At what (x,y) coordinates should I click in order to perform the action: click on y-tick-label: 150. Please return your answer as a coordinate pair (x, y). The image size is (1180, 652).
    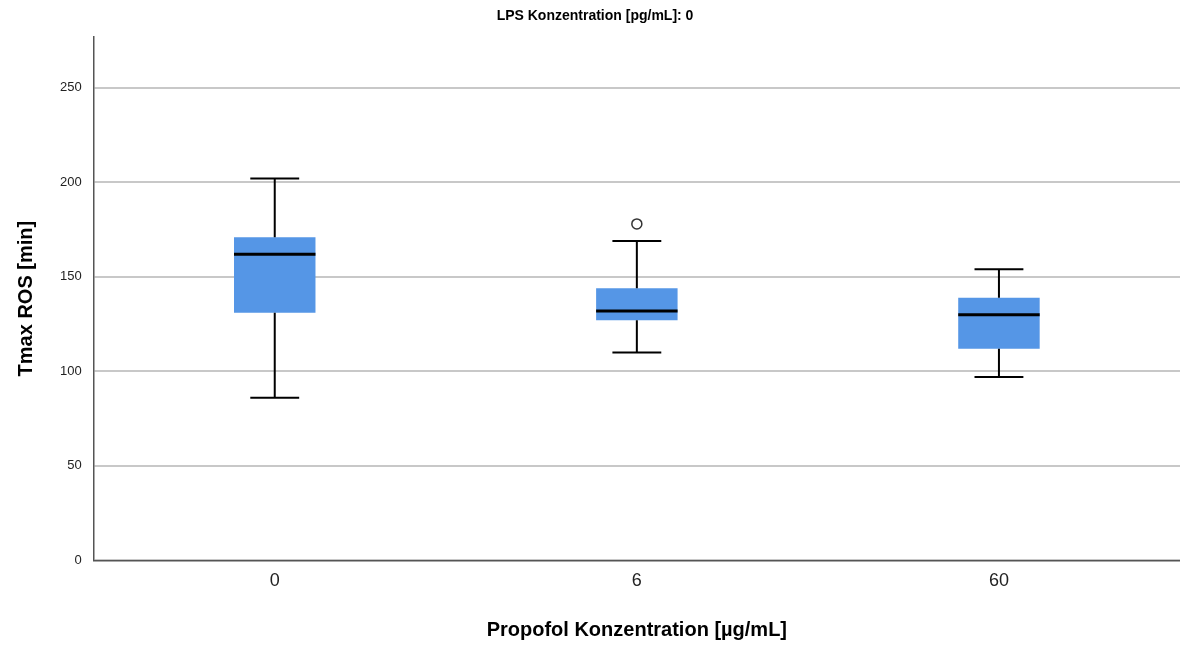
    Looking at the image, I should click on (70, 276).